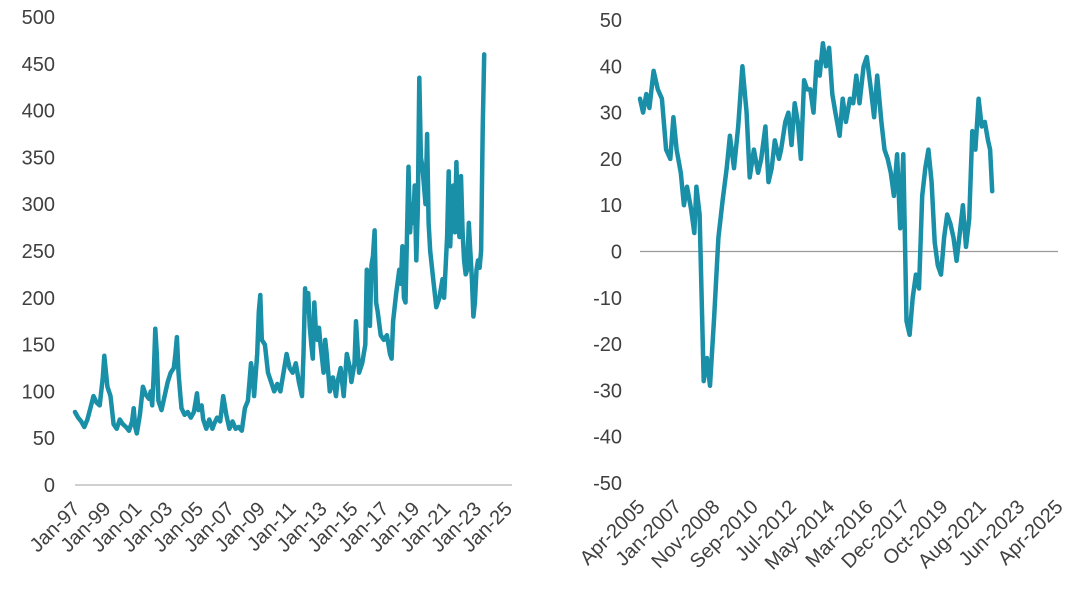 The height and width of the screenshot is (589, 1070). I want to click on y-tick-label: -30, so click(607, 391).